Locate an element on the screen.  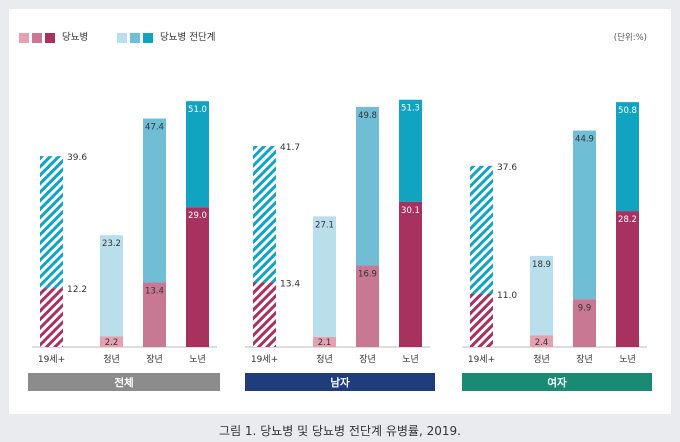
diabetes-value-label: 11.0 is located at coordinates (507, 296).